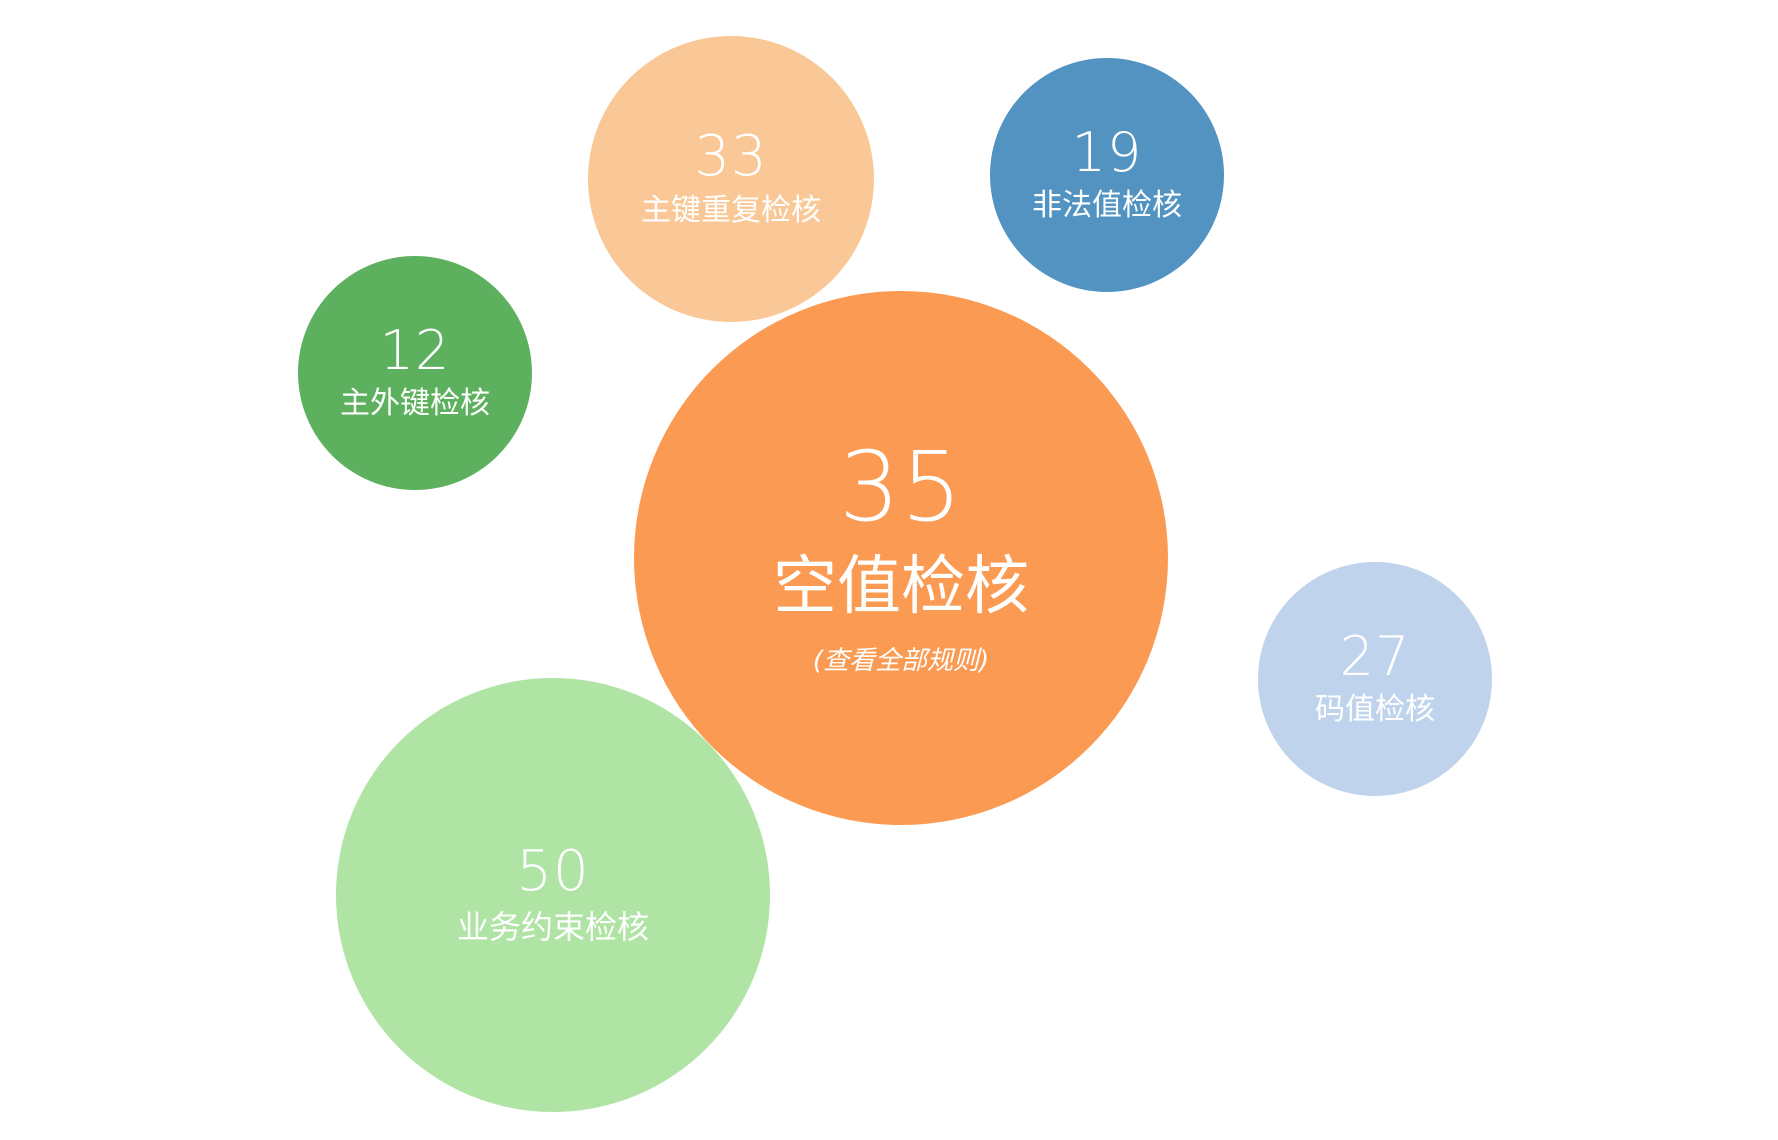  I want to click on bubble-pk-duplicate-check: 33 主键重复检核, so click(731, 179).